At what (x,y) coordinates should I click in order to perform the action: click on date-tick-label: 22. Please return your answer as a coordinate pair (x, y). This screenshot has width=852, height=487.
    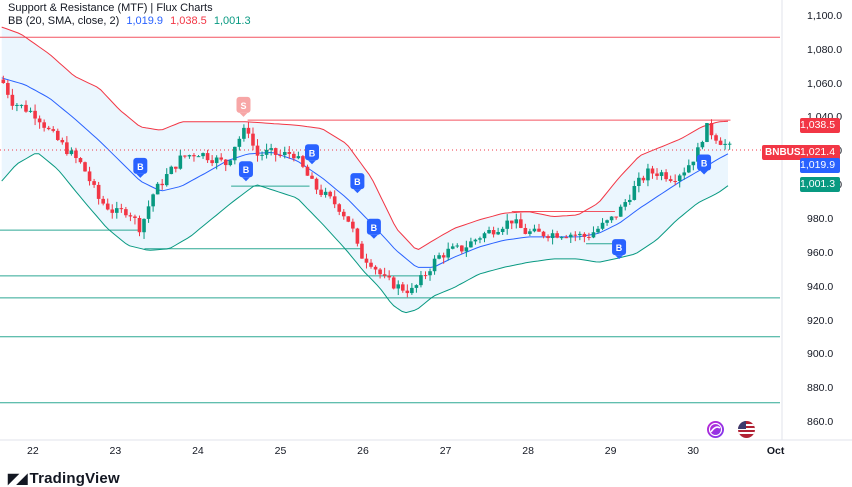
    Looking at the image, I should click on (33, 451).